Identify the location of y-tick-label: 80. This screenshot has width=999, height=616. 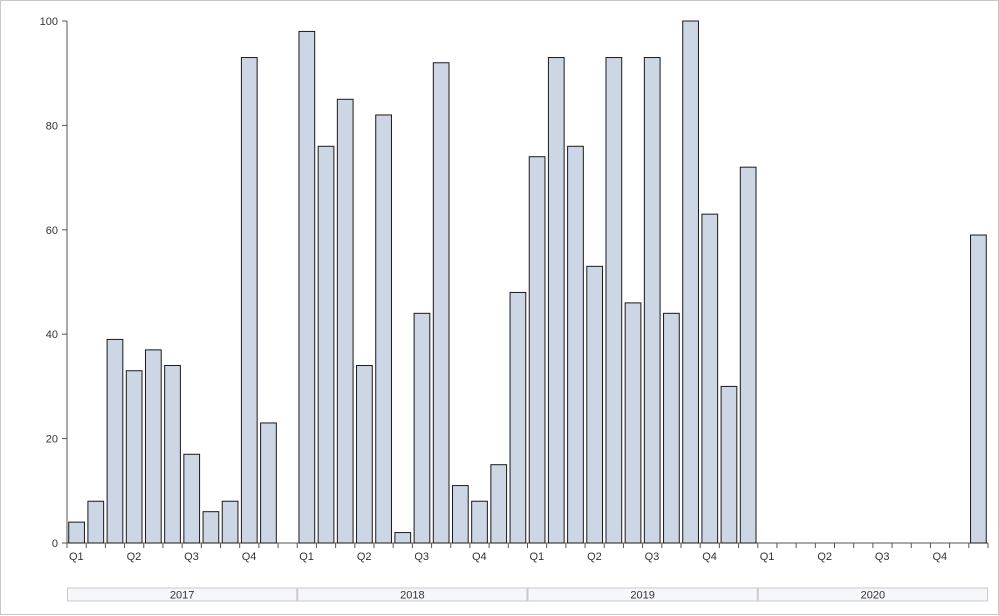
(52, 126).